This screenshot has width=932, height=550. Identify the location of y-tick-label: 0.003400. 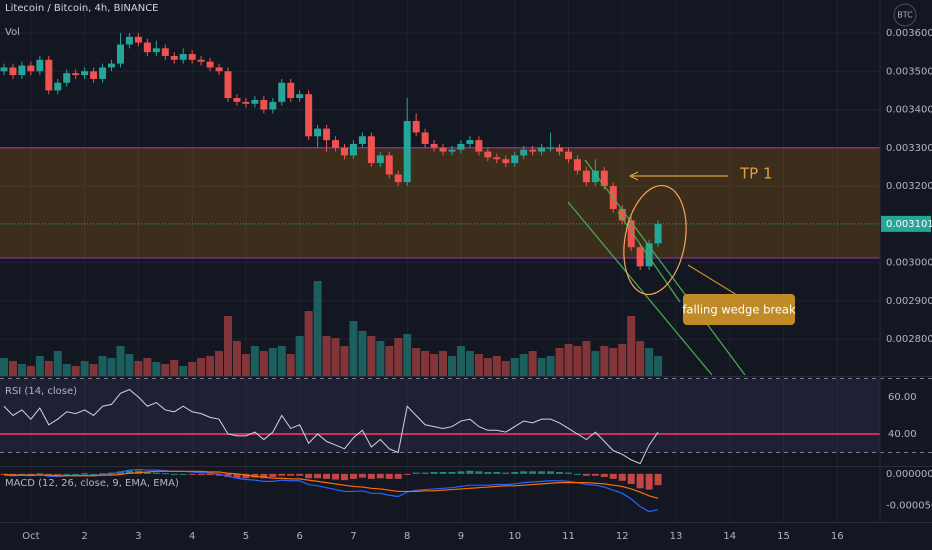
(909, 110).